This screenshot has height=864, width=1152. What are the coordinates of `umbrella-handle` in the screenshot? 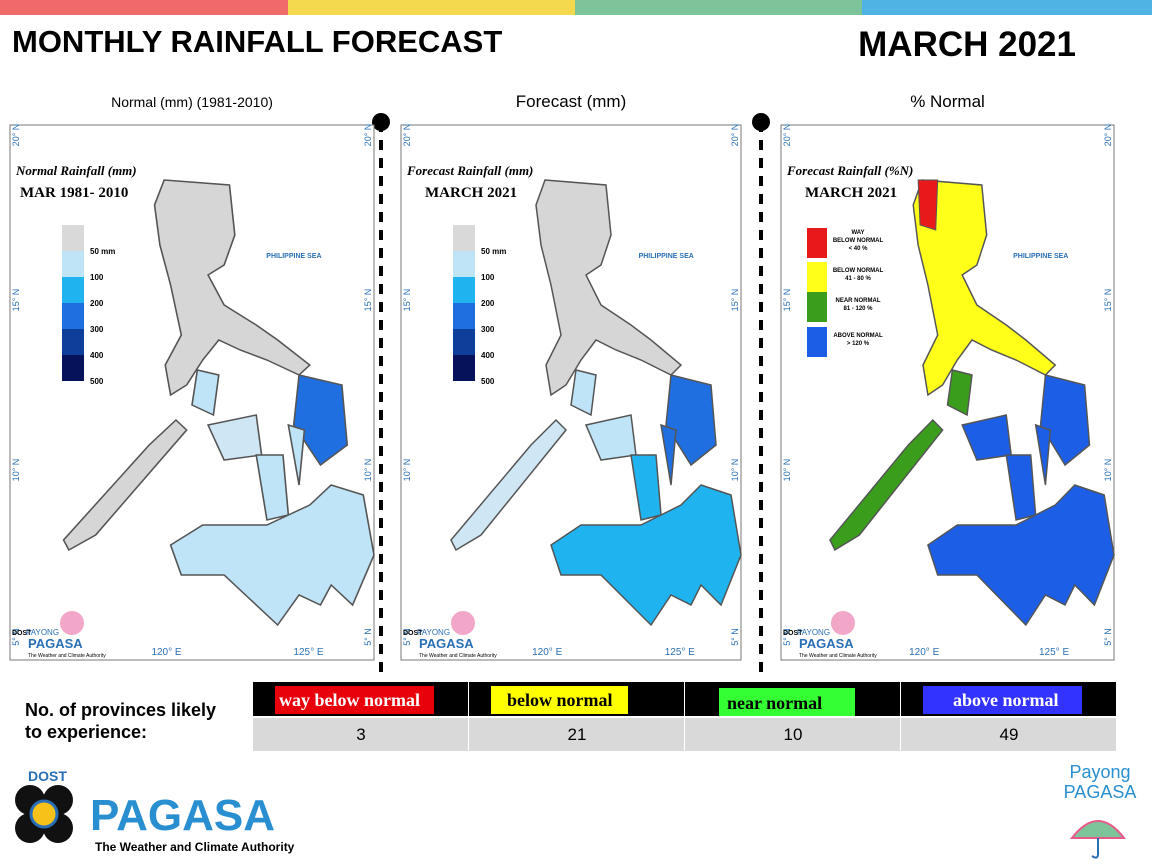 It's located at (1095, 848).